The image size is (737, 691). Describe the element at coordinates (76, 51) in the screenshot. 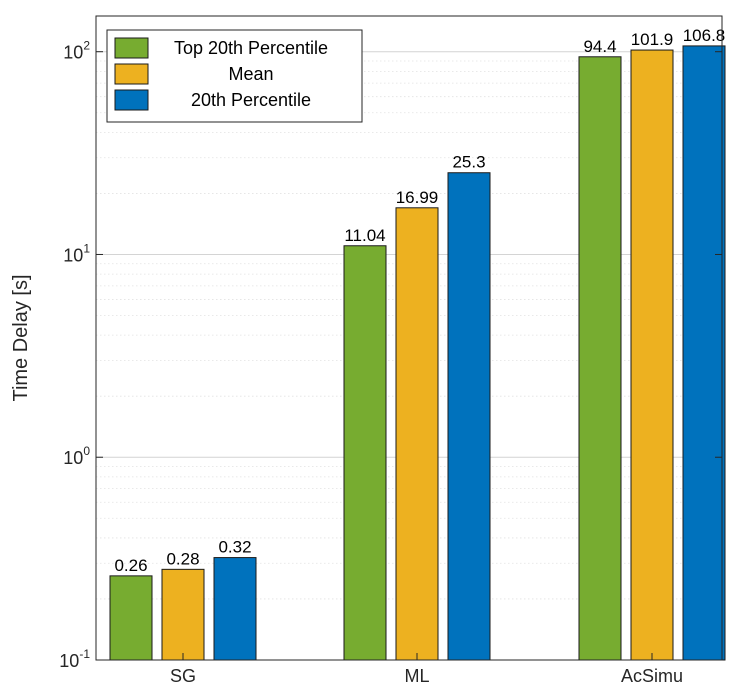

I see `y-tick-label: 10²` at that location.